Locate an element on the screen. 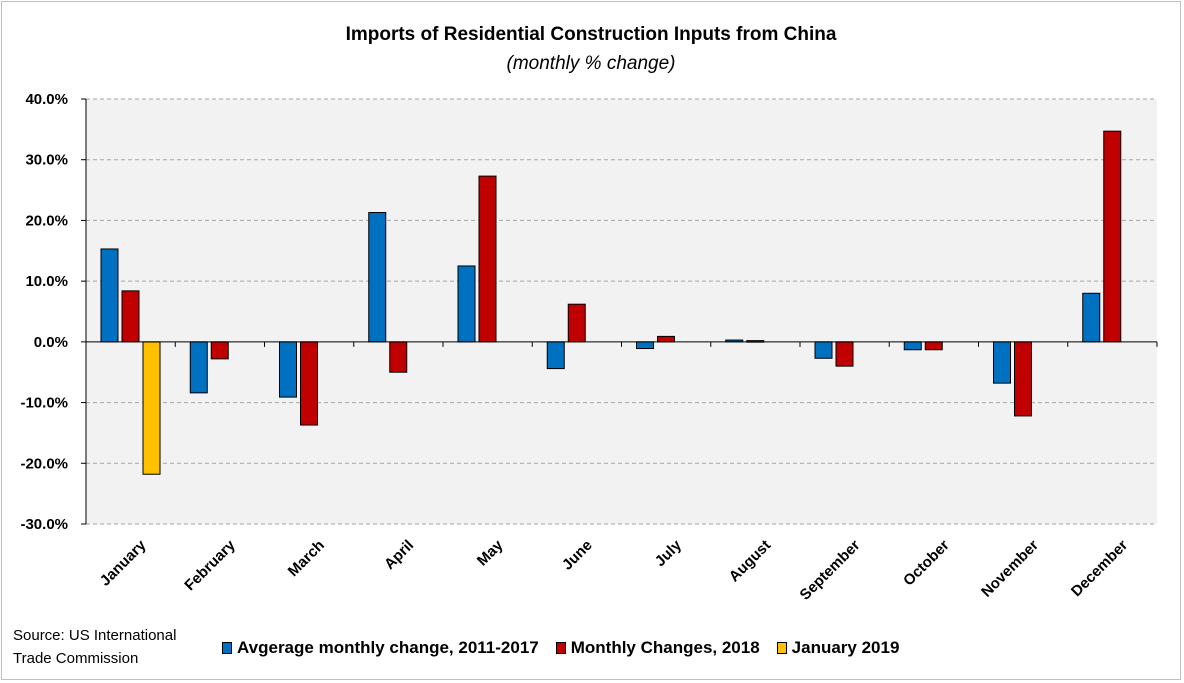 The image size is (1184, 683). legend-swatch-2018 is located at coordinates (560, 648).